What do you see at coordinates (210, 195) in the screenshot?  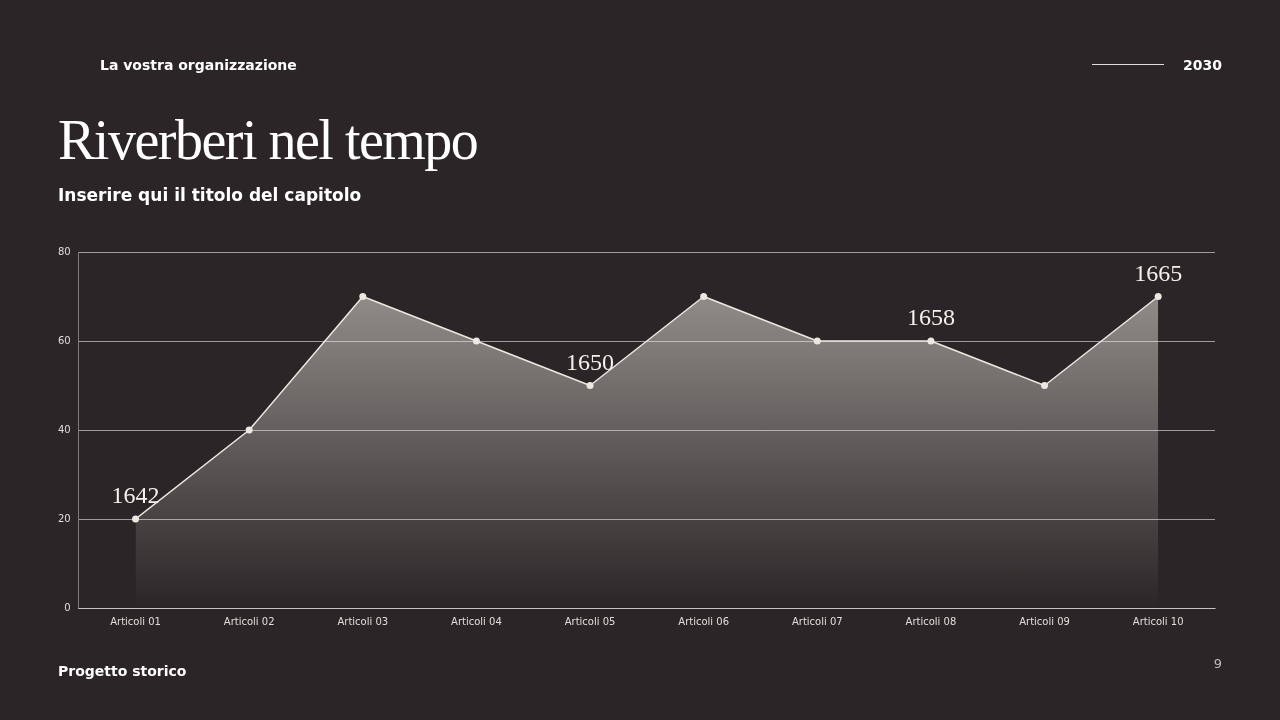 I see `chart-subtitle: Inserire qui il titolo del capitolo` at bounding box center [210, 195].